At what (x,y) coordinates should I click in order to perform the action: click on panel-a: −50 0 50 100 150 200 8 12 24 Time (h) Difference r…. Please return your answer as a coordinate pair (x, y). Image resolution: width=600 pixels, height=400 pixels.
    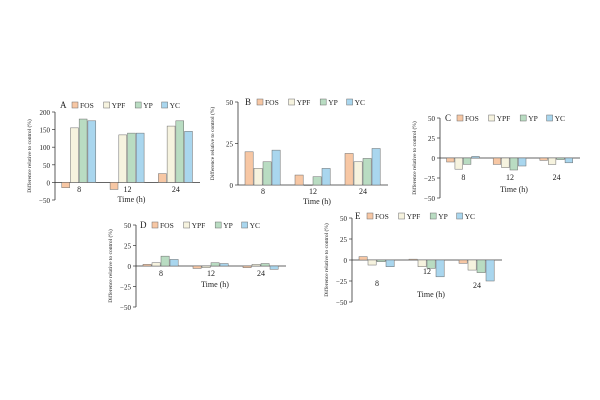
    Looking at the image, I should click on (113, 152).